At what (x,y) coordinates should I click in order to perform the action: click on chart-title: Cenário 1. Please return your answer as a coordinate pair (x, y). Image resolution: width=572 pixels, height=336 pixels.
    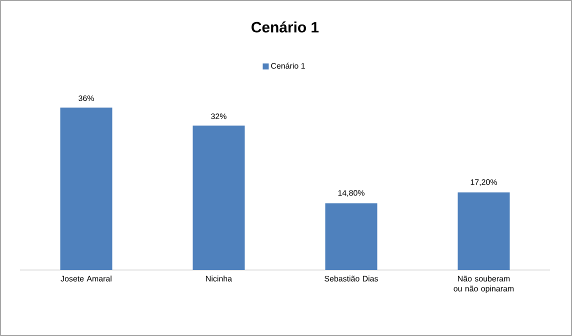
    Looking at the image, I should click on (285, 26).